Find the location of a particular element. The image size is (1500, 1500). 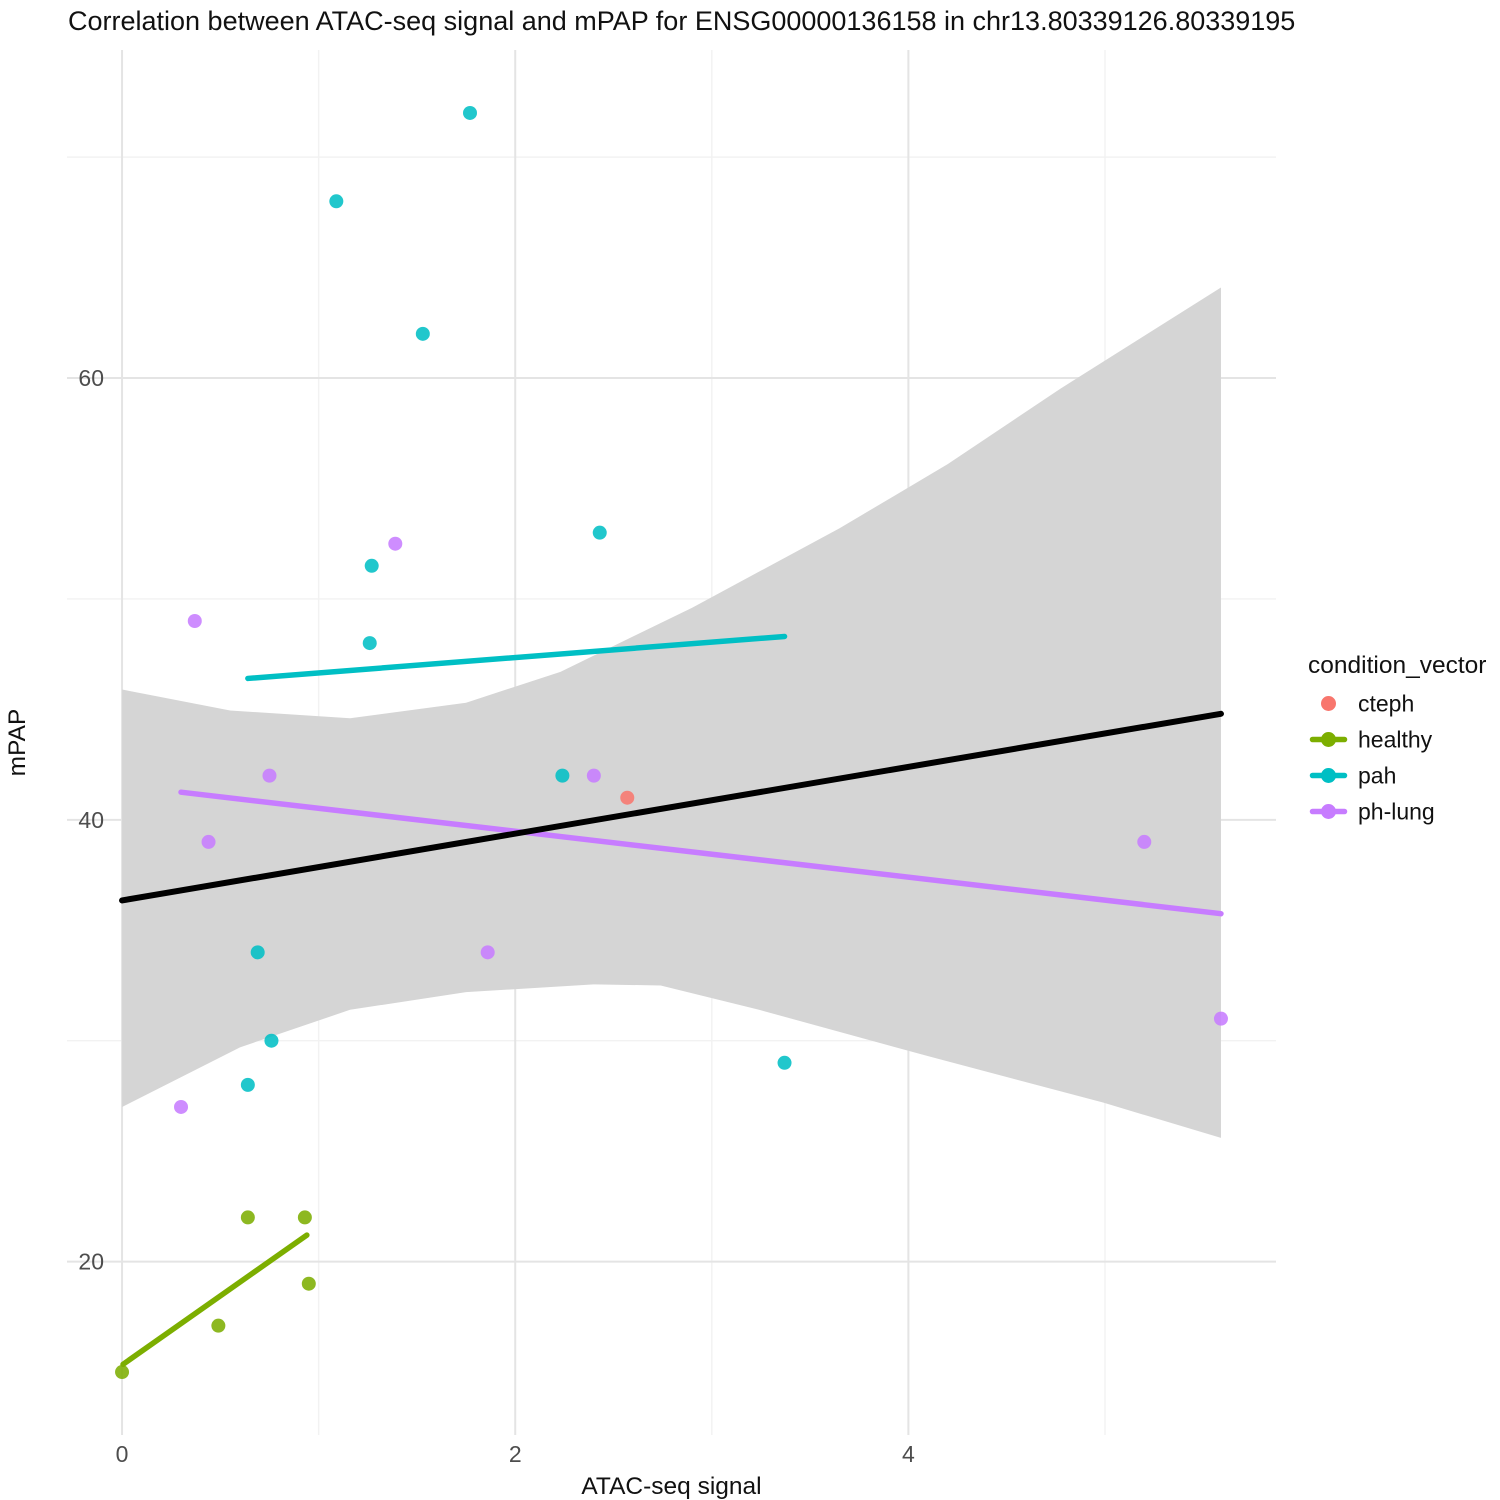

legend-label-healthy: healthy is located at coordinates (1395, 740).